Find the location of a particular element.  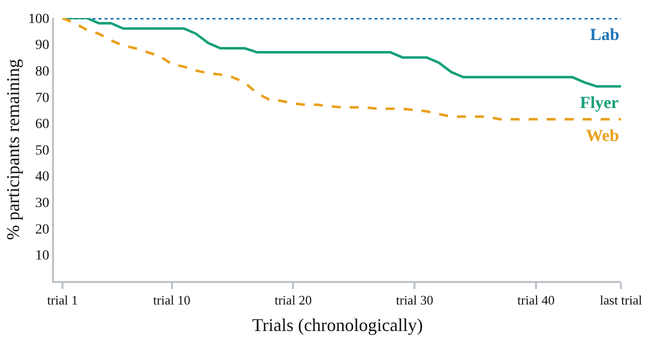

y-axis-title: % participants remaining is located at coordinates (12, 149).